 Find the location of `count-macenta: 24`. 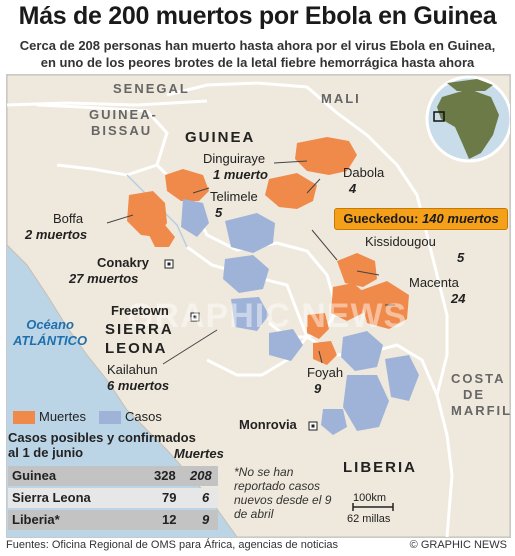

count-macenta: 24 is located at coordinates (458, 298).